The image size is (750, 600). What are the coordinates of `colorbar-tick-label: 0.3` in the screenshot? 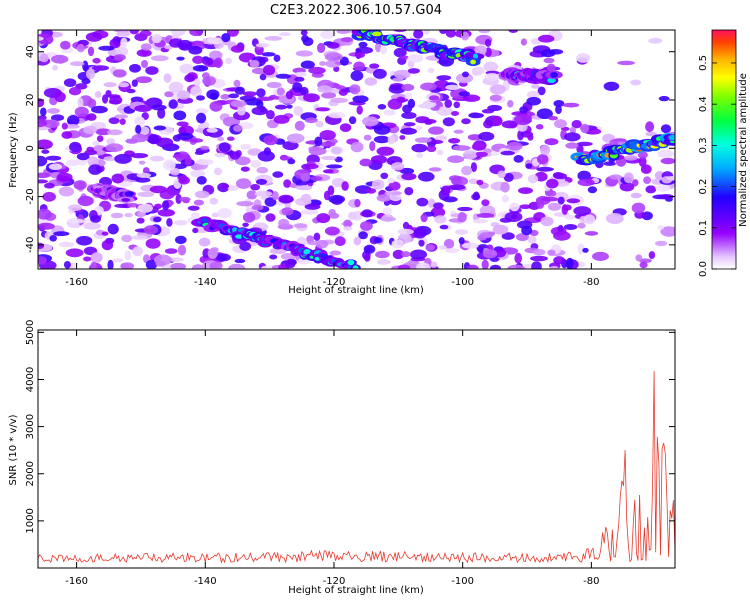 It's located at (703, 145).